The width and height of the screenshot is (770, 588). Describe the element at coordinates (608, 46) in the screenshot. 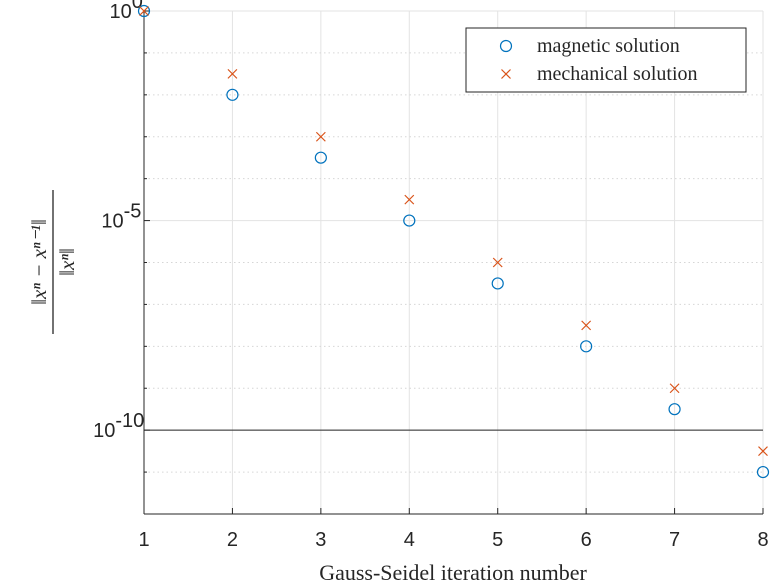

I see `legend-magnetic-label: magnetic solution` at that location.